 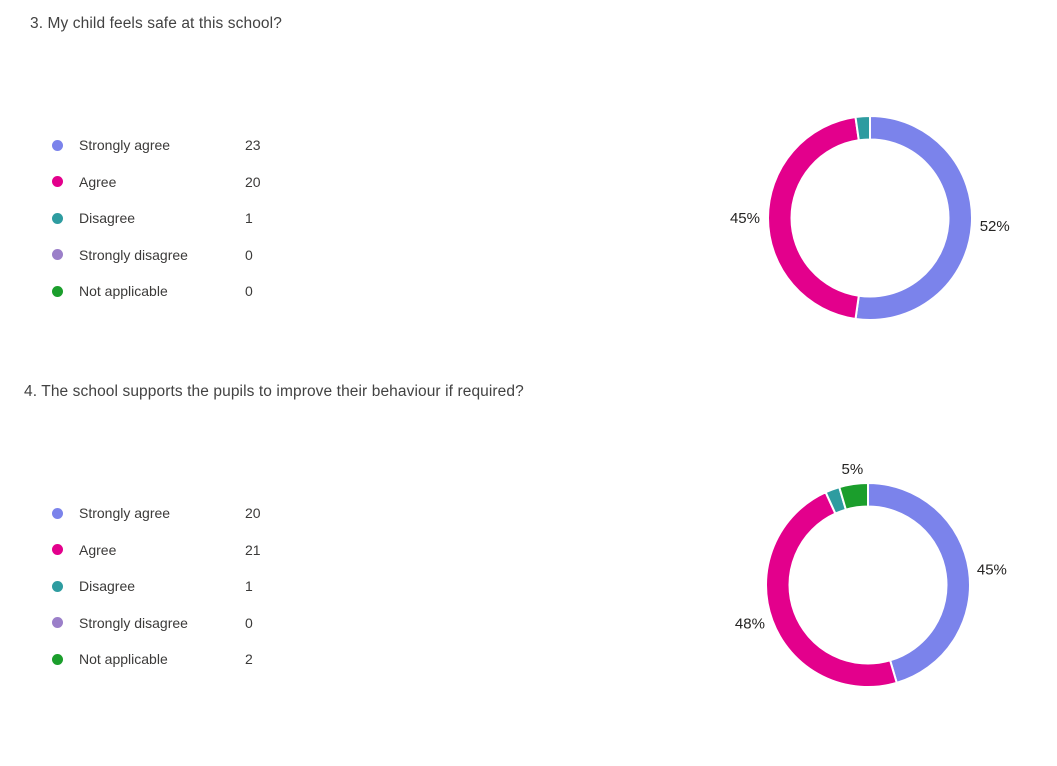 I want to click on donut-percent-label-agree: 48%, so click(x=750, y=623).